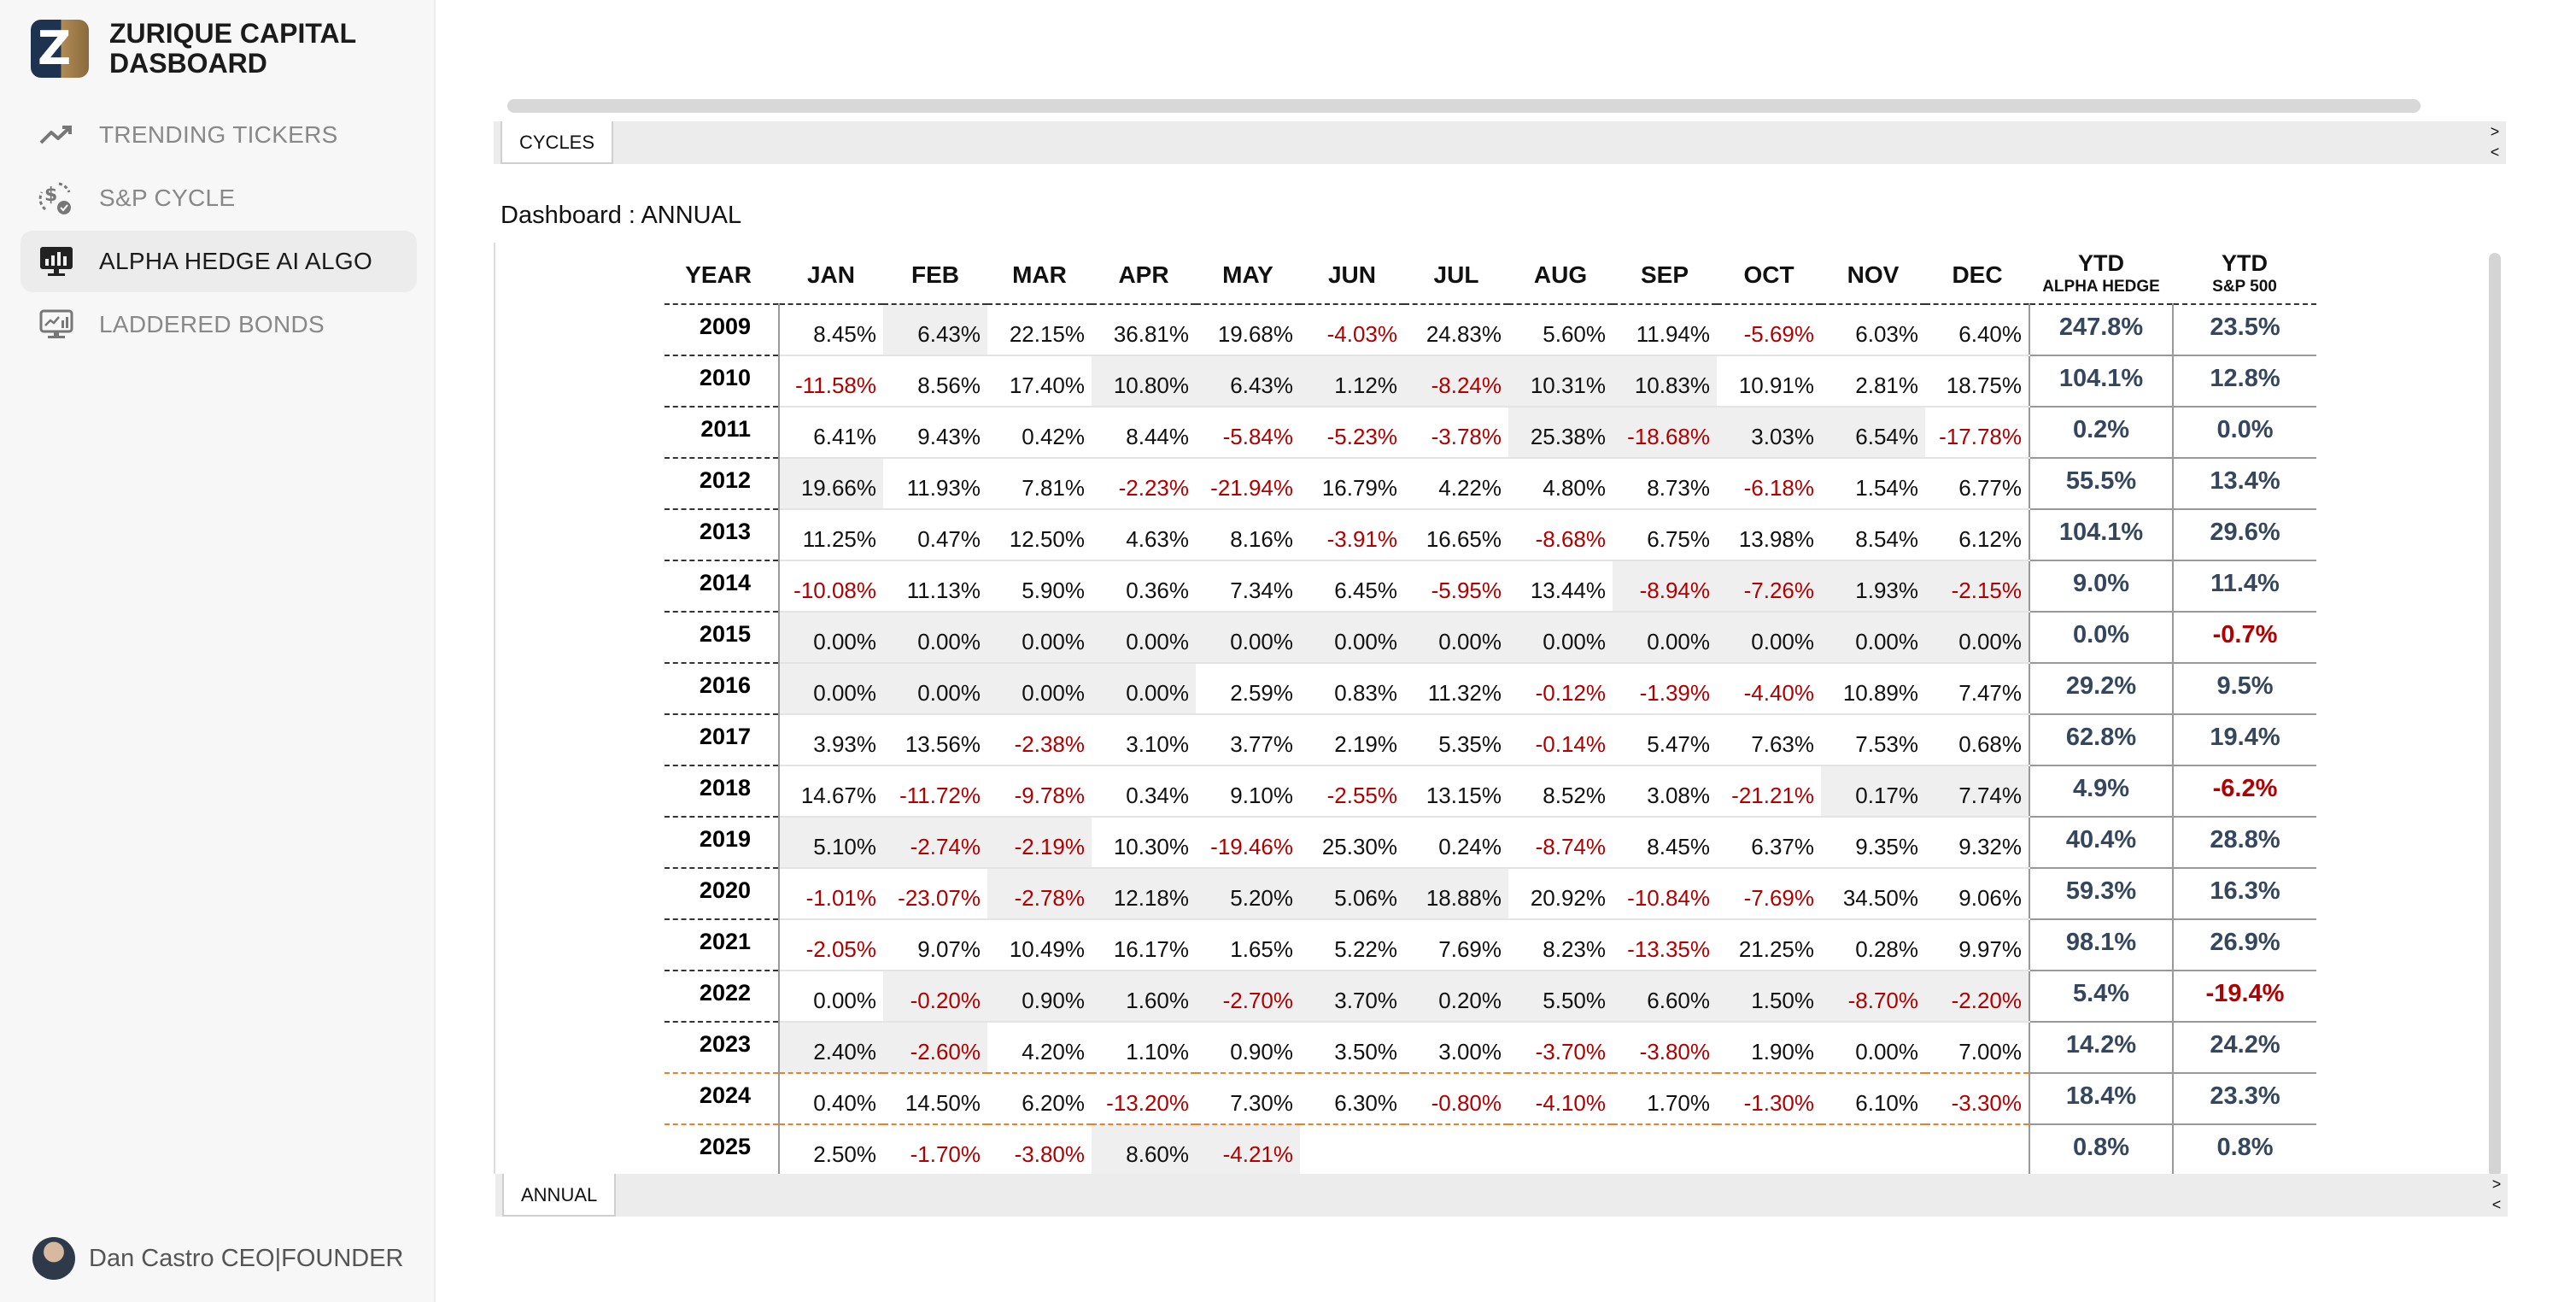  I want to click on month-return-cell: 0.17%, so click(1873, 792).